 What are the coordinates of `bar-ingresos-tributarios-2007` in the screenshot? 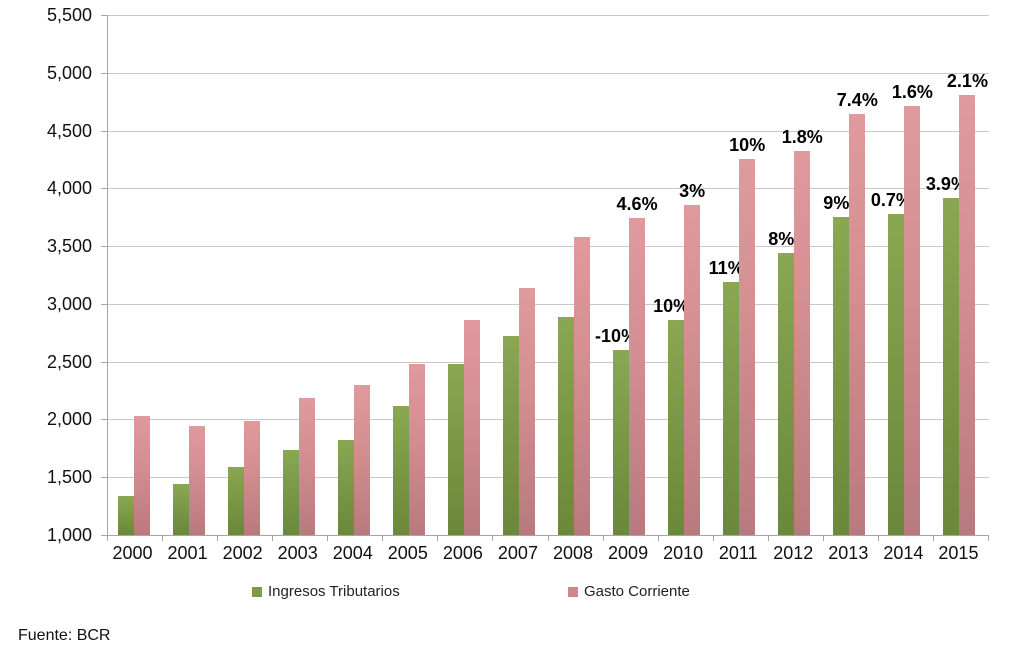 It's located at (510, 435).